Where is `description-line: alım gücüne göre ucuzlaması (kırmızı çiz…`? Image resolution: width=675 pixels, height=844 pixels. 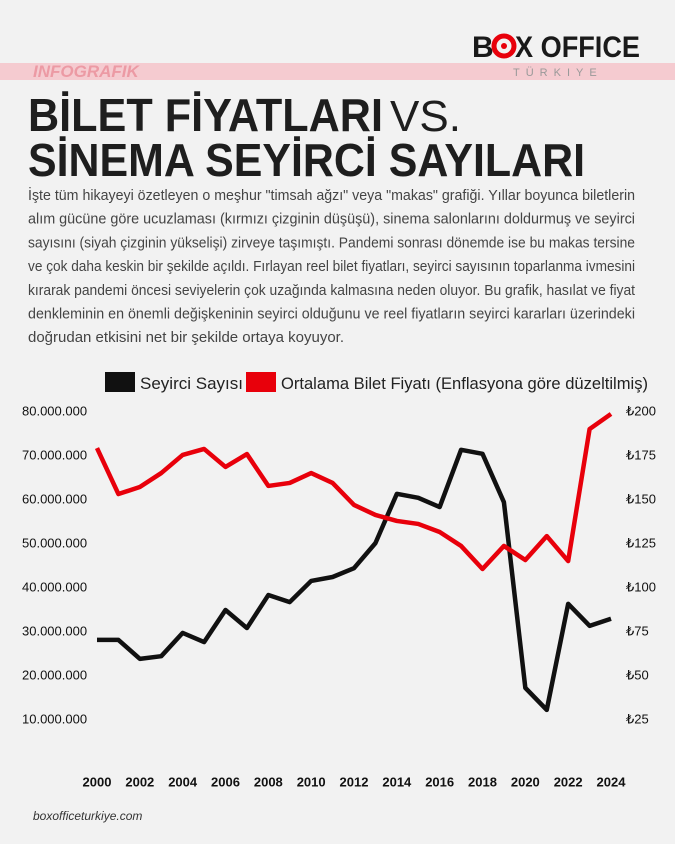 description-line: alım gücüne göre ucuzlaması (kırmızı çiz… is located at coordinates (331, 219).